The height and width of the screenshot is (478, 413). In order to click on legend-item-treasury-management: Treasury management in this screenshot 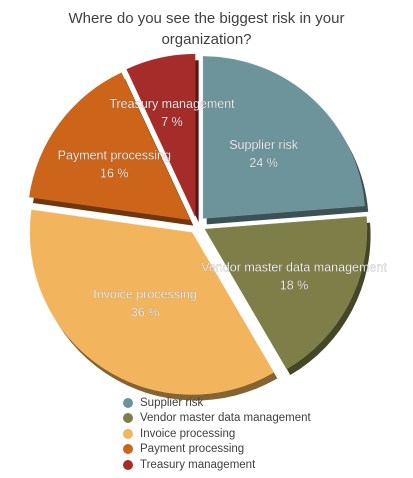, I will do `click(217, 465)`.